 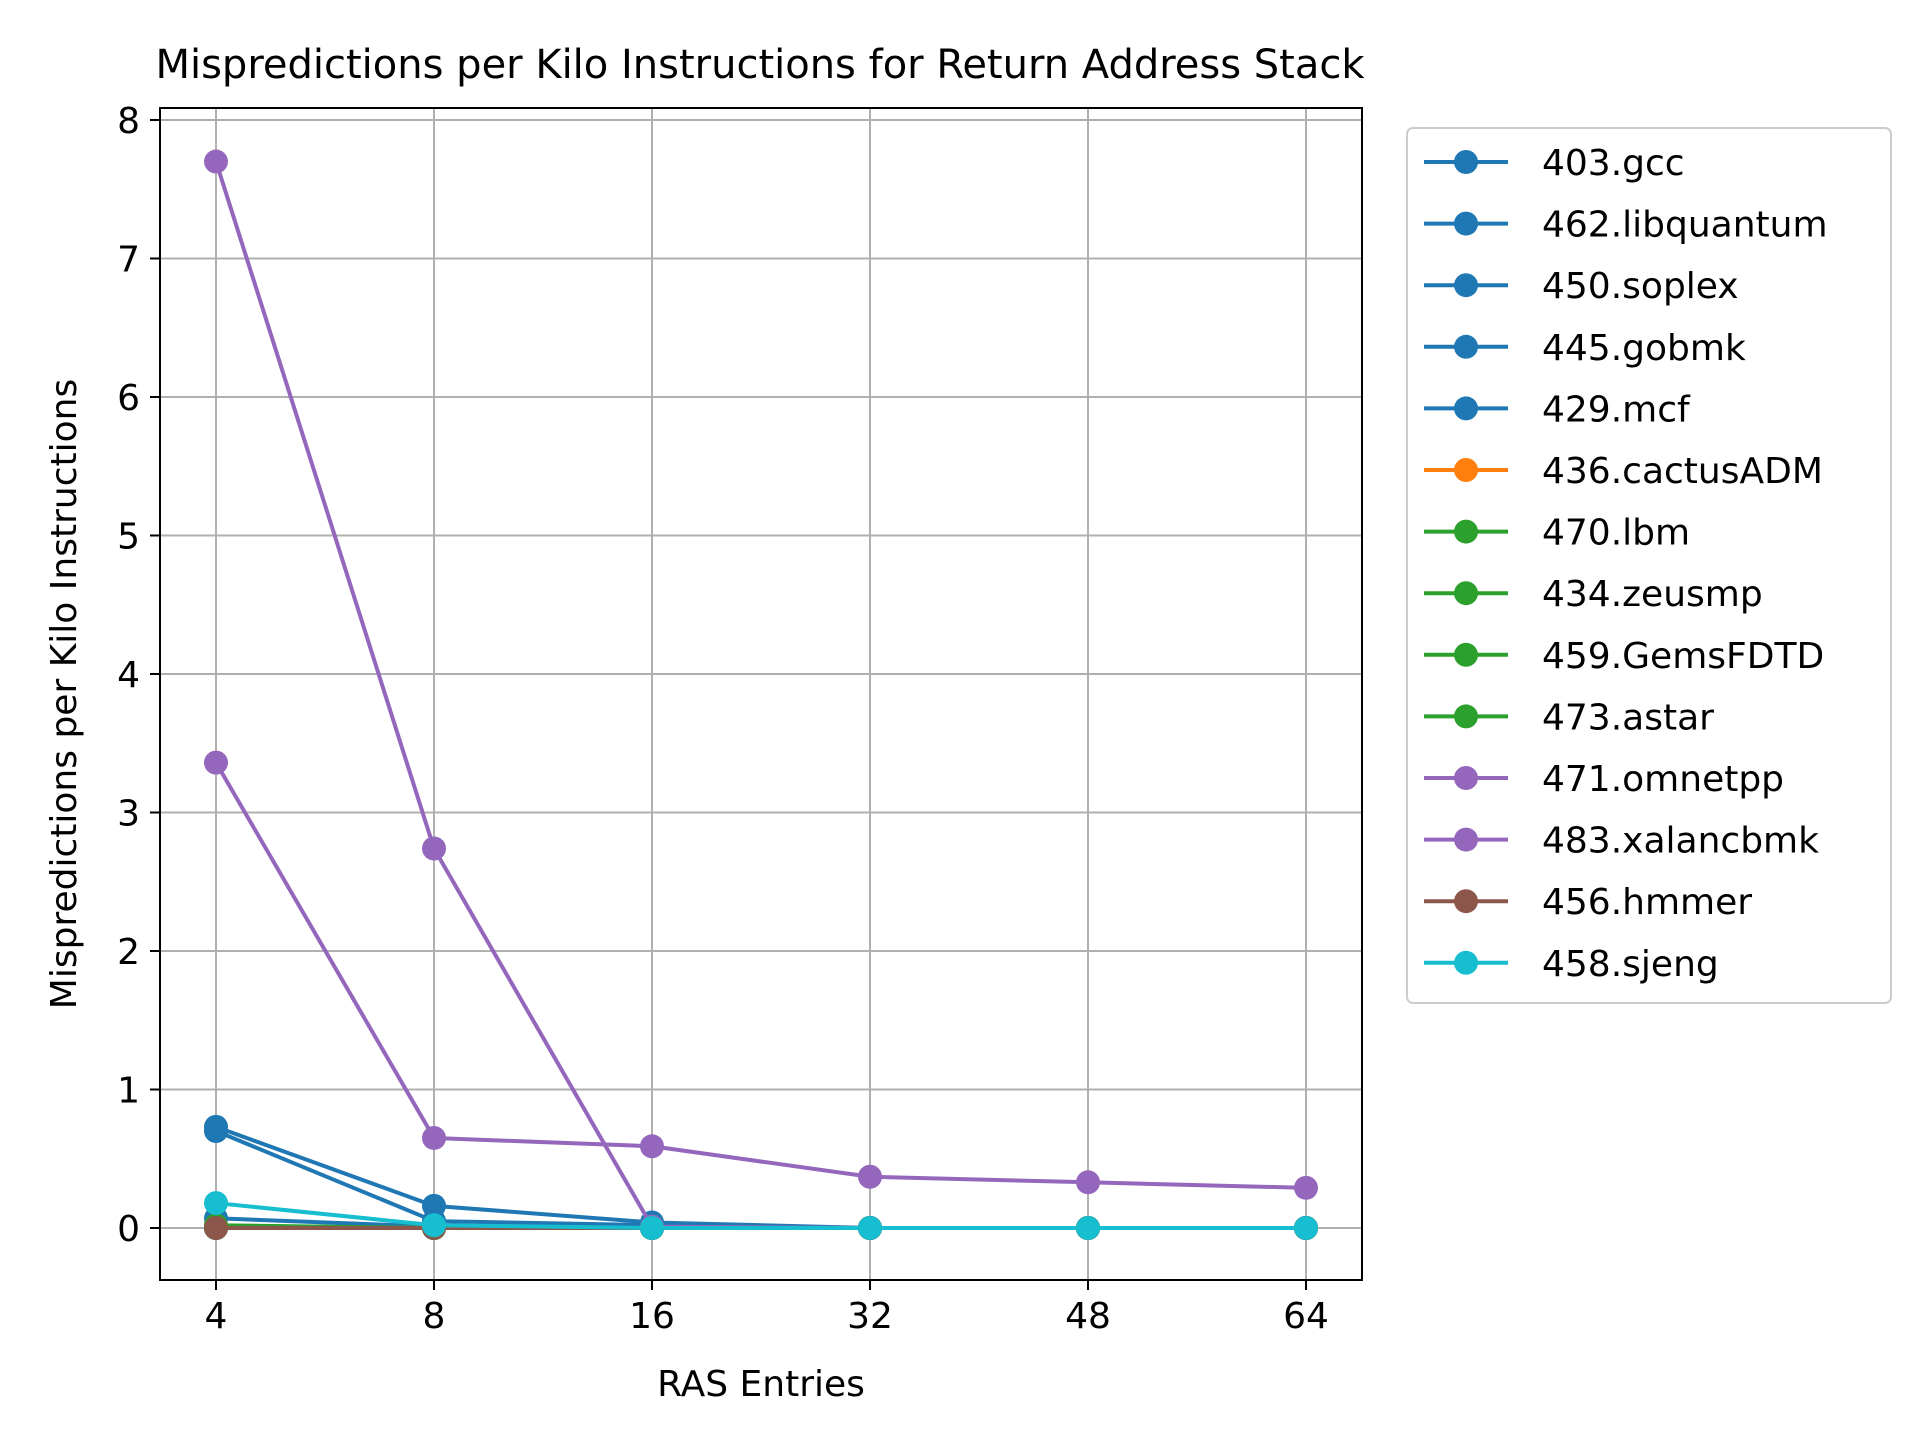 What do you see at coordinates (1680, 841) in the screenshot?
I see `legend-label: 483.xalancbmk` at bounding box center [1680, 841].